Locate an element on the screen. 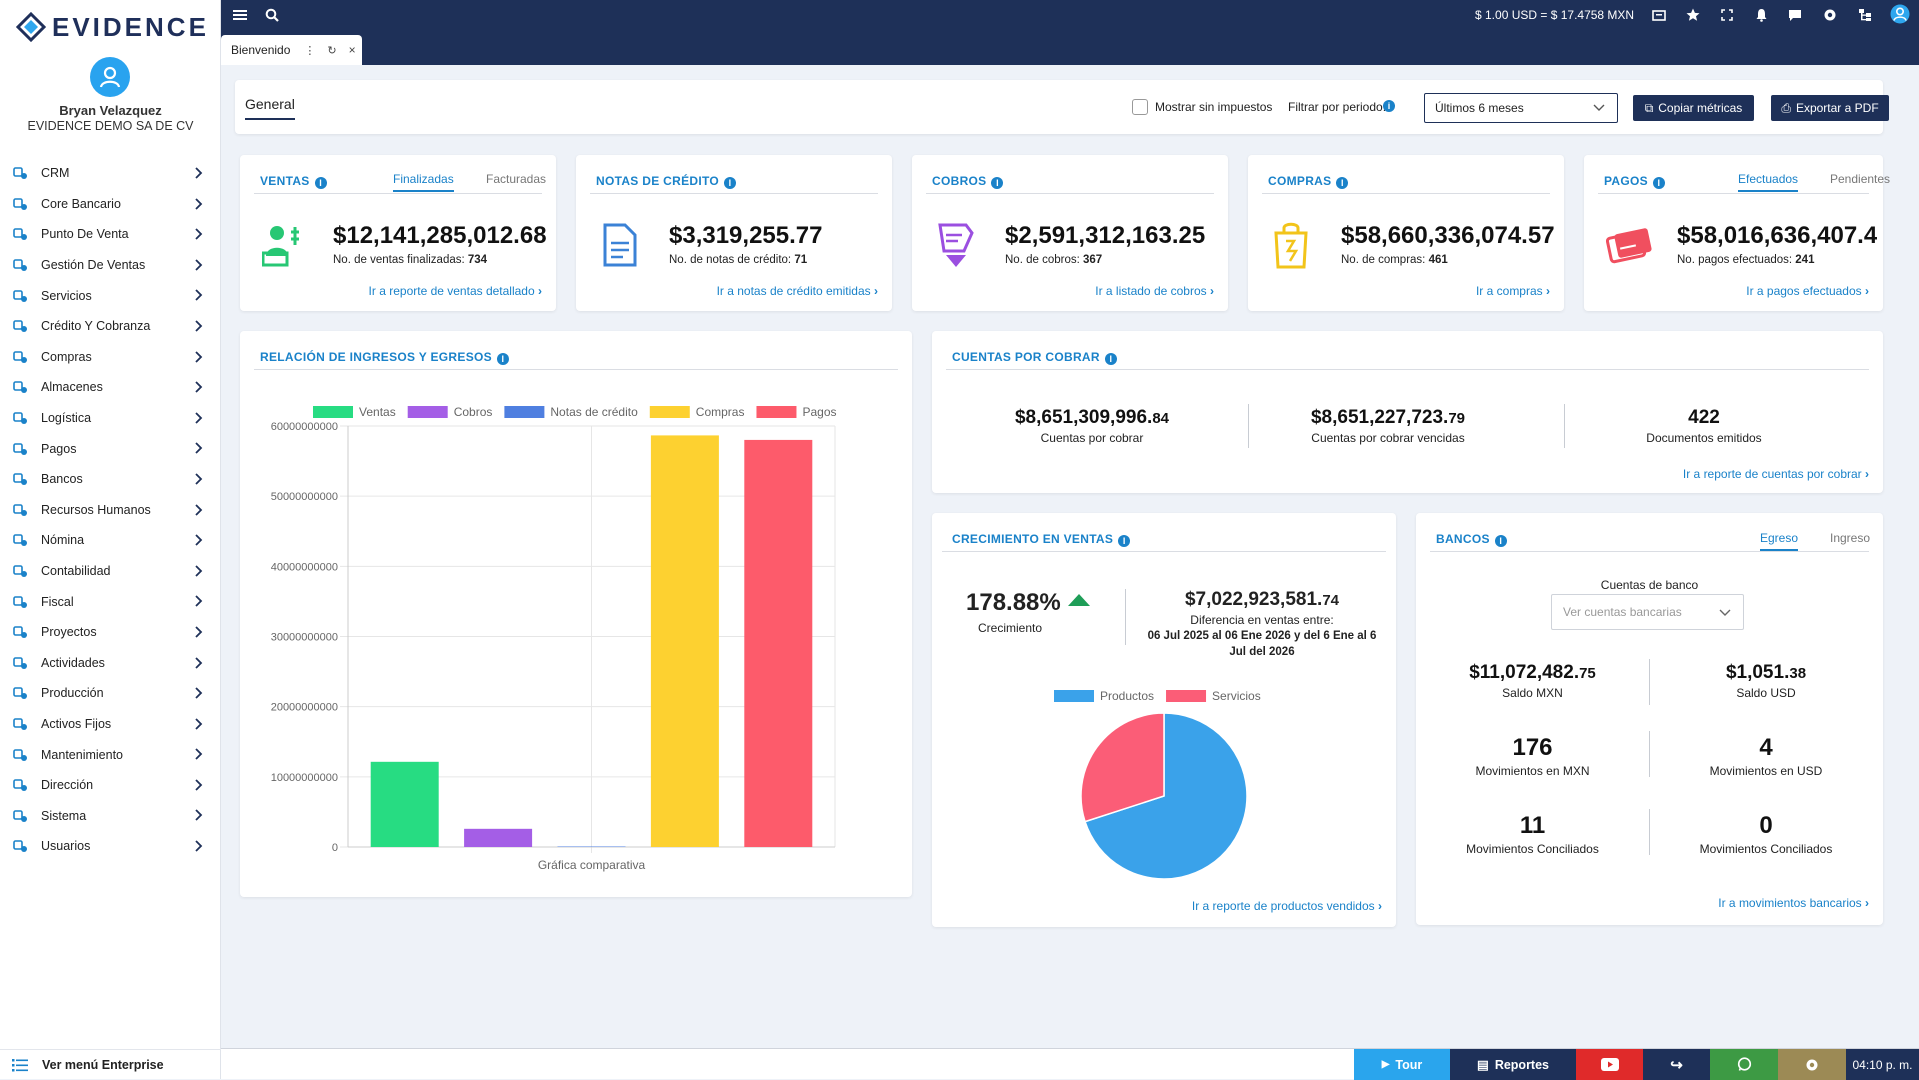 This screenshot has height=1080, width=1919. youtube-button is located at coordinates (1609, 1064).